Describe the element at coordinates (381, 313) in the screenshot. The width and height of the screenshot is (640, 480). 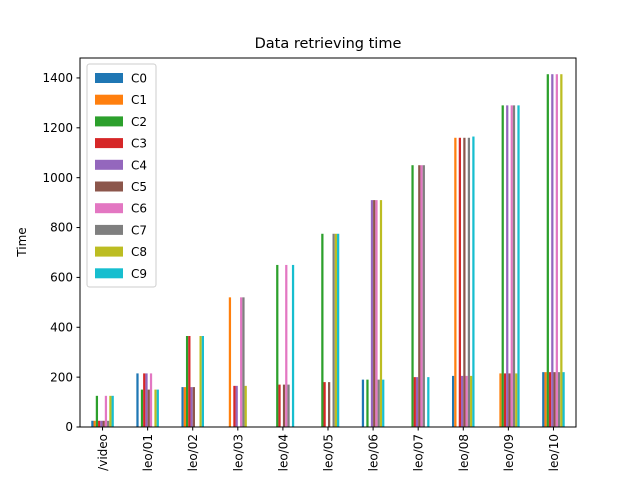
I see `bar-C8-leo/06` at that location.